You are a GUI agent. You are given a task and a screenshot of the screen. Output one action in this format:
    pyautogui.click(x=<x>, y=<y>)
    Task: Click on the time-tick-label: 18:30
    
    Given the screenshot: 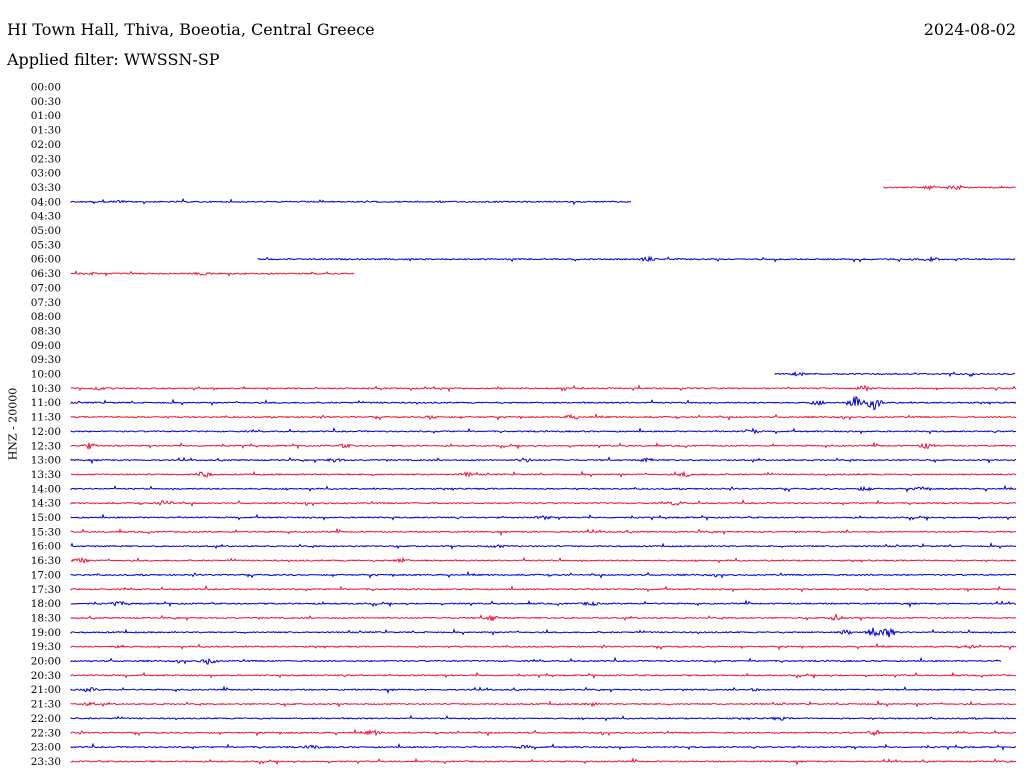 What is the action you would take?
    pyautogui.click(x=46, y=618)
    